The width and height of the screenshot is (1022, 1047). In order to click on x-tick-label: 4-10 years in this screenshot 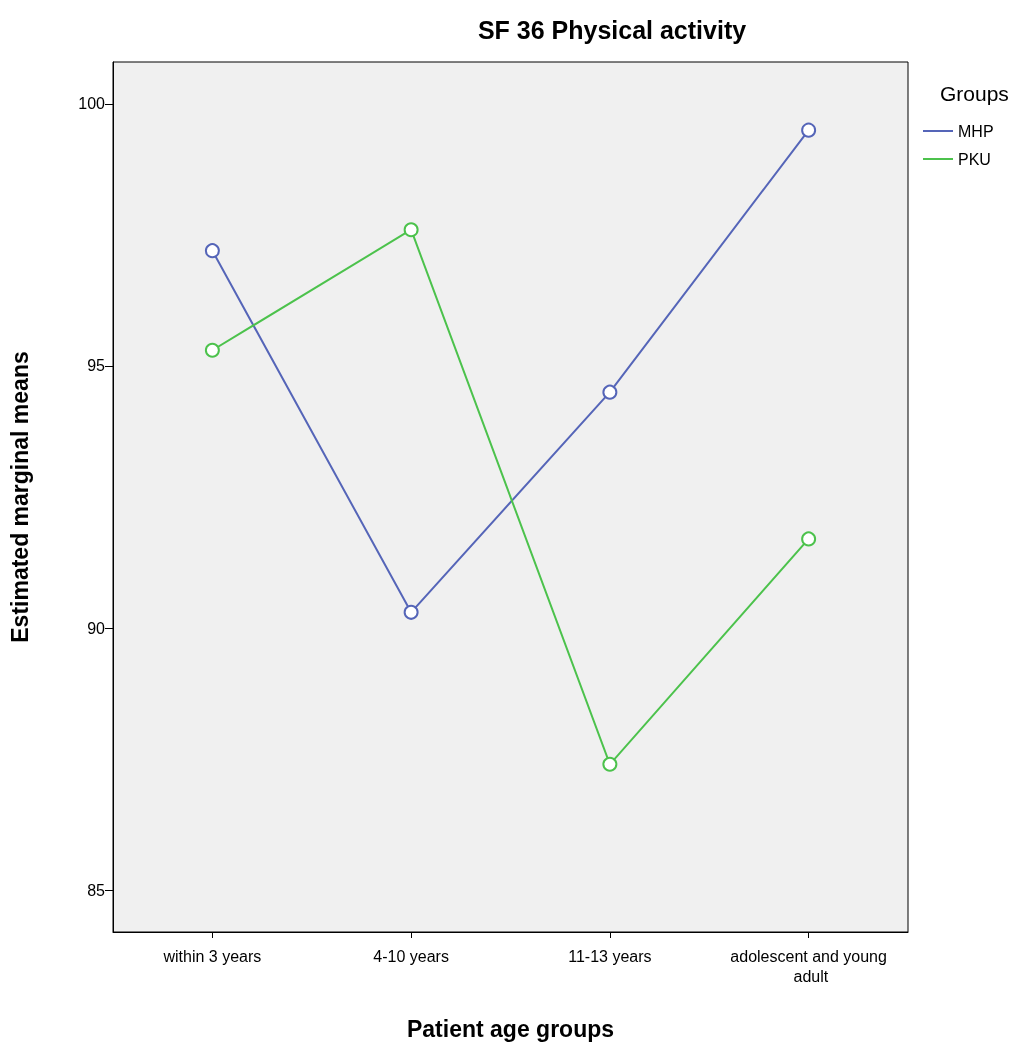, I will do `click(411, 956)`.